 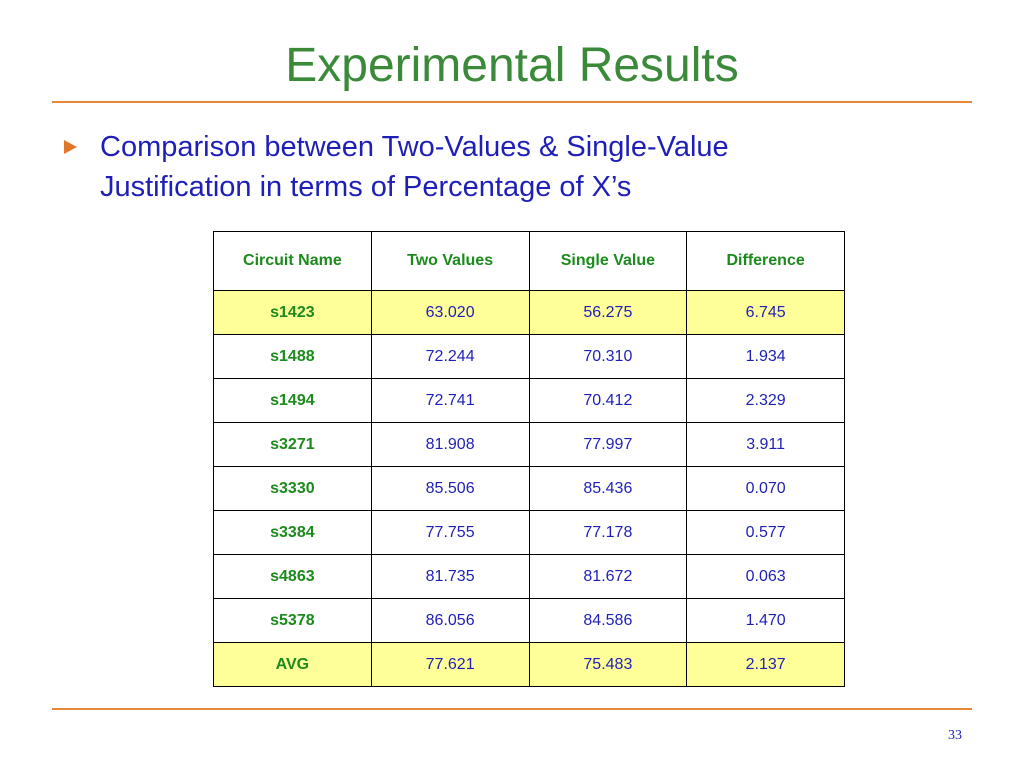 What do you see at coordinates (292, 400) in the screenshot?
I see `circuit-name: s1494` at bounding box center [292, 400].